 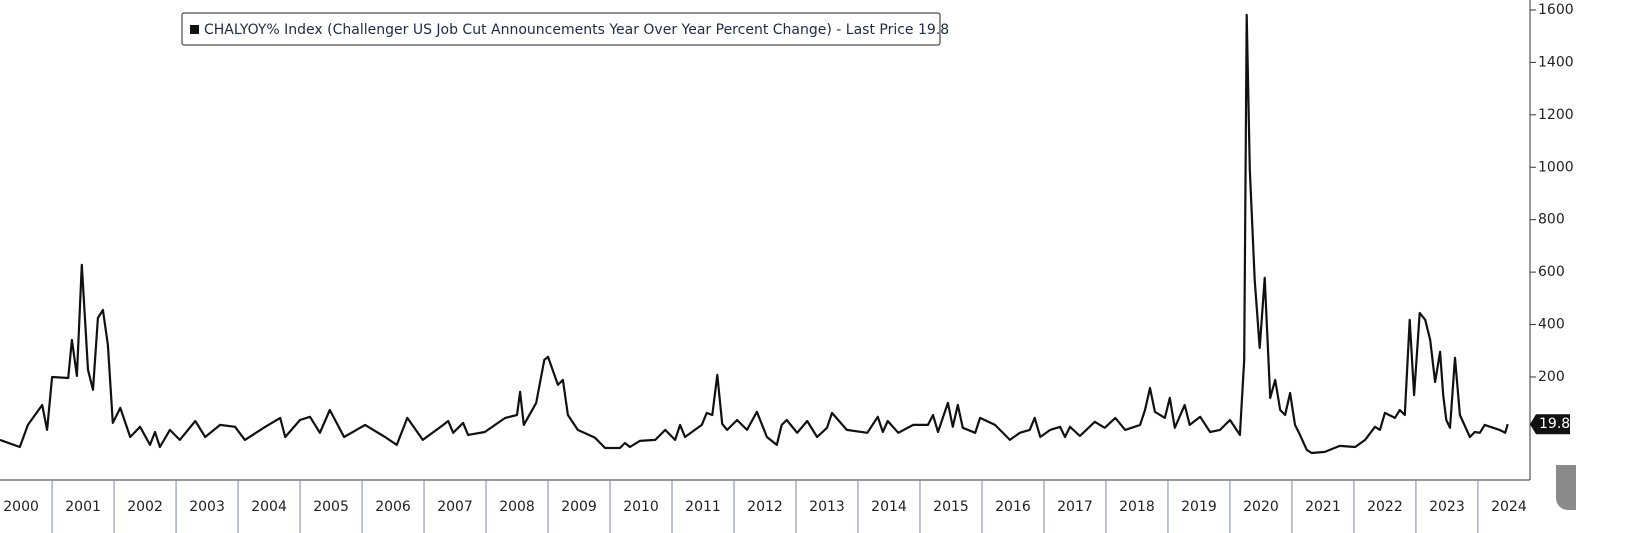 What do you see at coordinates (21, 507) in the screenshot?
I see `x-tick-label: 2000` at bounding box center [21, 507].